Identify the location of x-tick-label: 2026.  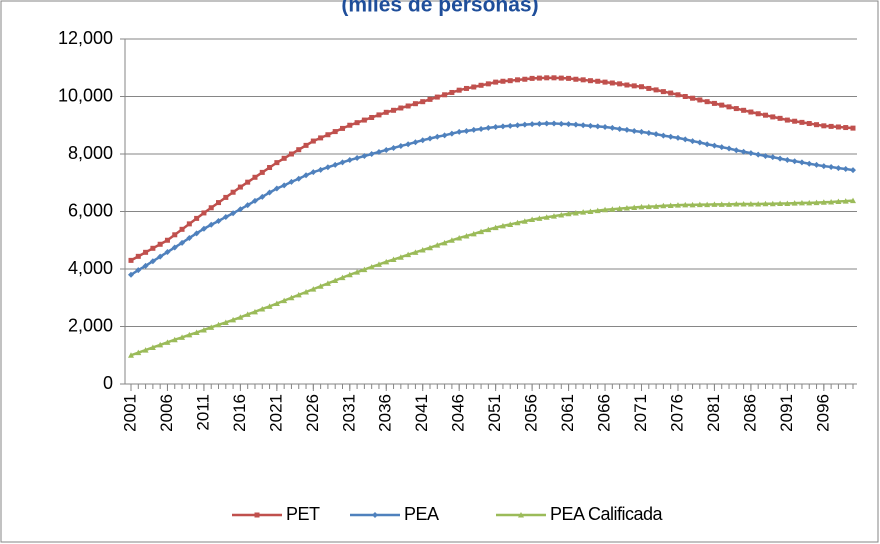
(312, 413).